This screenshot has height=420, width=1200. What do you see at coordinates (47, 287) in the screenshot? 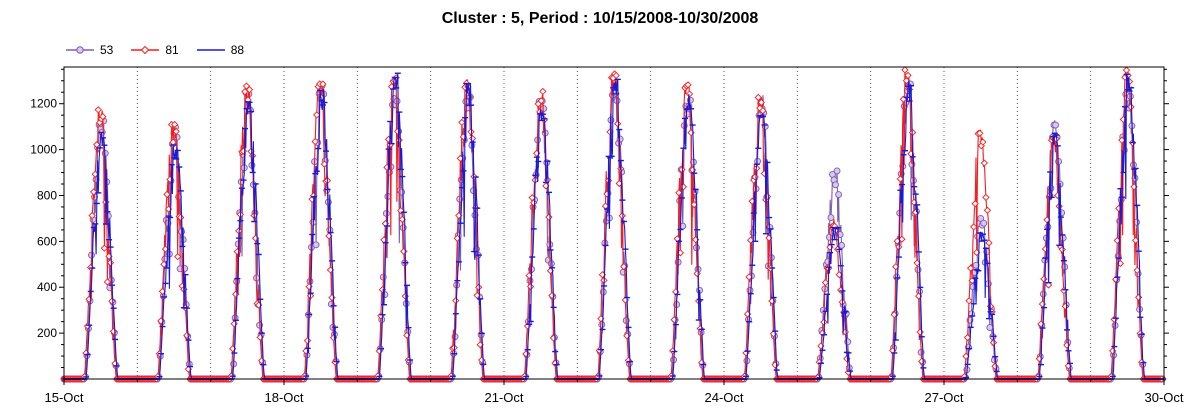
I see `y-tick-label: 400` at bounding box center [47, 287].